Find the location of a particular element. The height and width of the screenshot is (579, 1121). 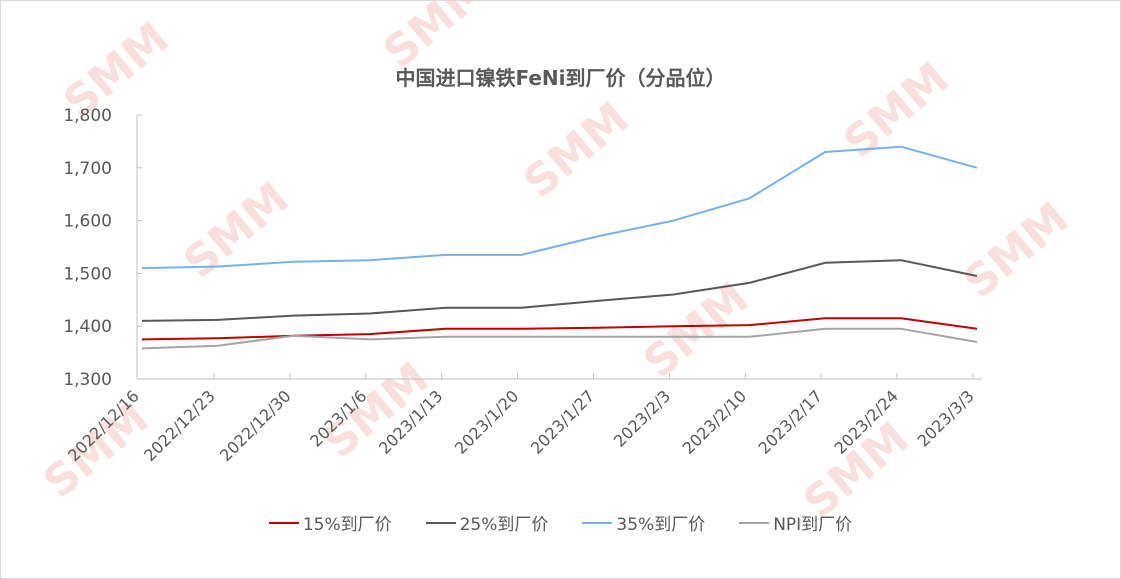

legend-label: 25%到厂价 is located at coordinates (504, 525).